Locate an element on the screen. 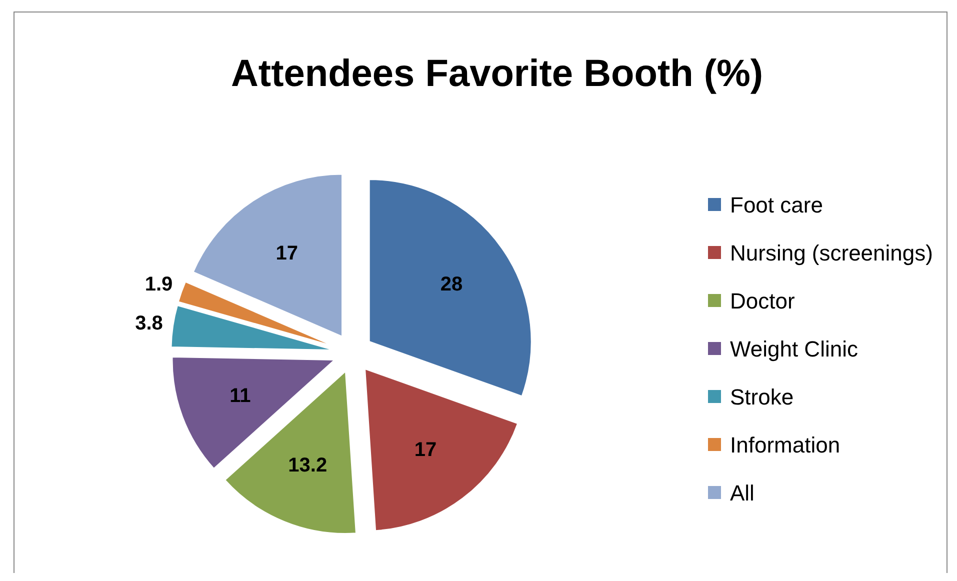 This screenshot has height=581, width=957. legend-label: Stroke is located at coordinates (762, 397).